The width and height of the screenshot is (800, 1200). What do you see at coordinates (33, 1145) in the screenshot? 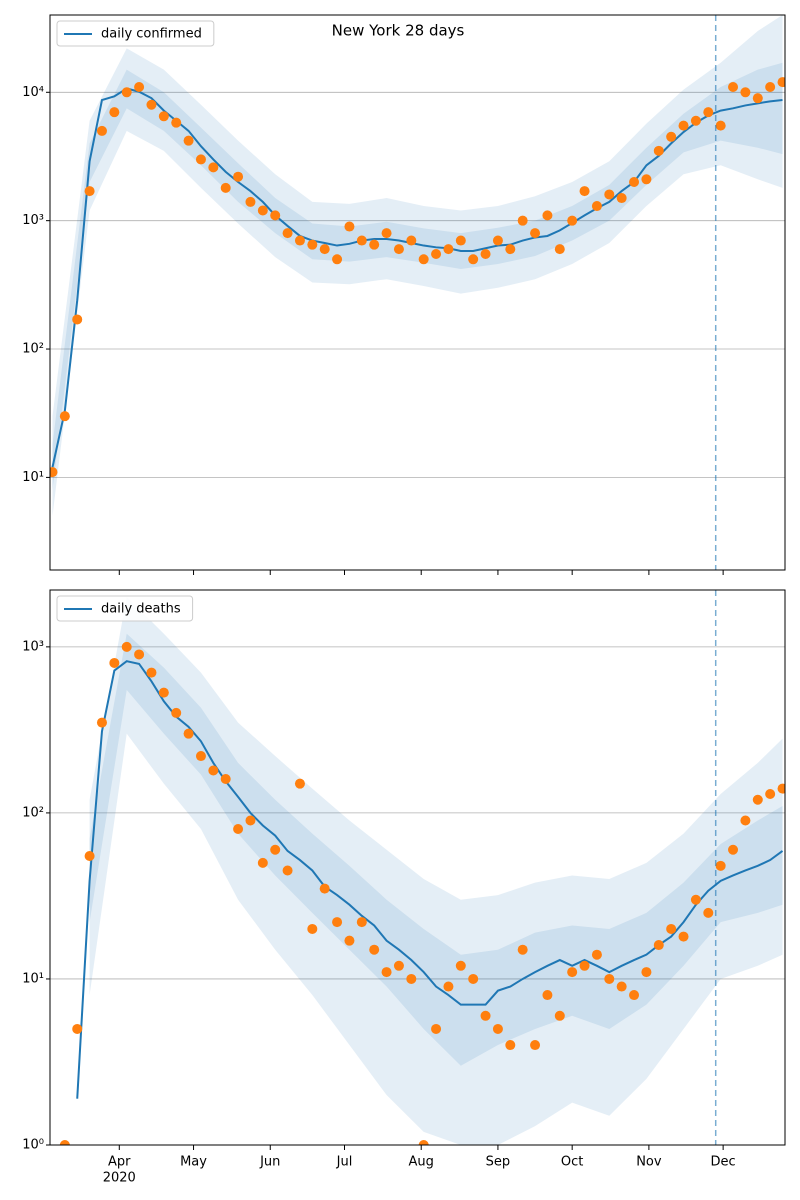
I see `y-tick-label: 10⁰` at bounding box center [33, 1145].